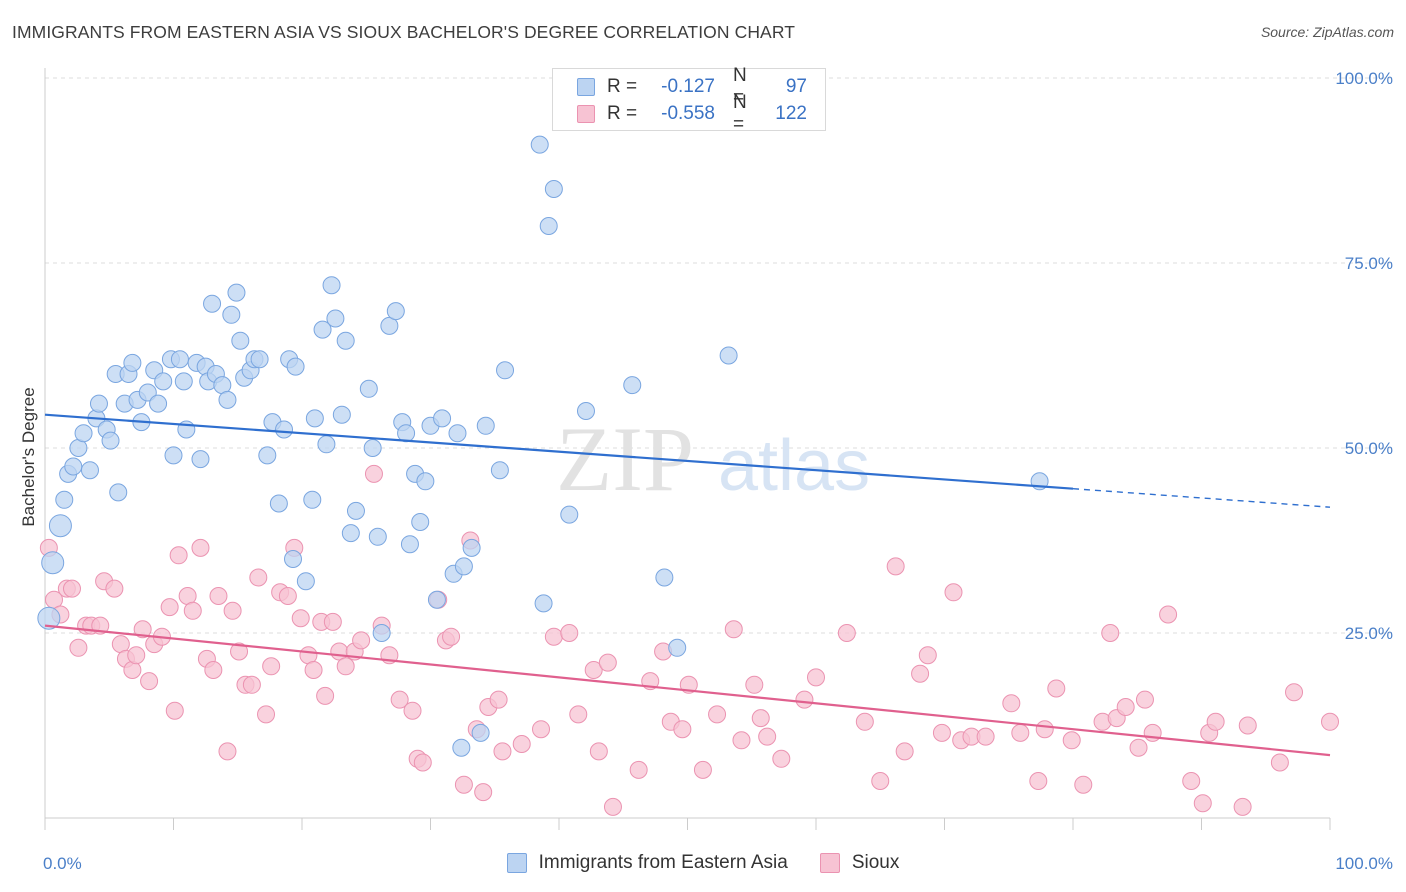 Image resolution: width=1406 pixels, height=892 pixels. What do you see at coordinates (1364, 78) in the screenshot?
I see `y-tick-label: 100.0%` at bounding box center [1364, 78].